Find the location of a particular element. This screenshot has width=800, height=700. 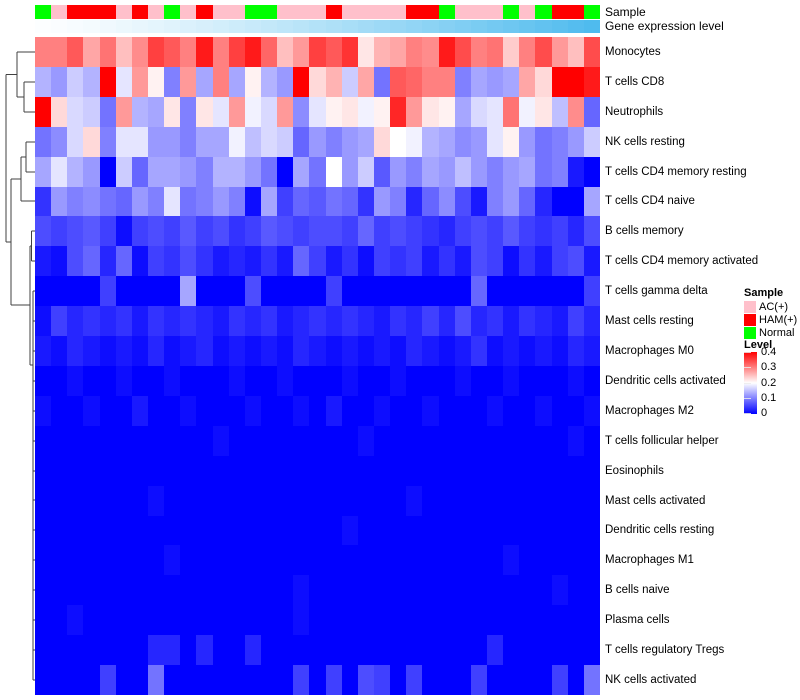

level-tick-dash is located at coordinates (747, 368).